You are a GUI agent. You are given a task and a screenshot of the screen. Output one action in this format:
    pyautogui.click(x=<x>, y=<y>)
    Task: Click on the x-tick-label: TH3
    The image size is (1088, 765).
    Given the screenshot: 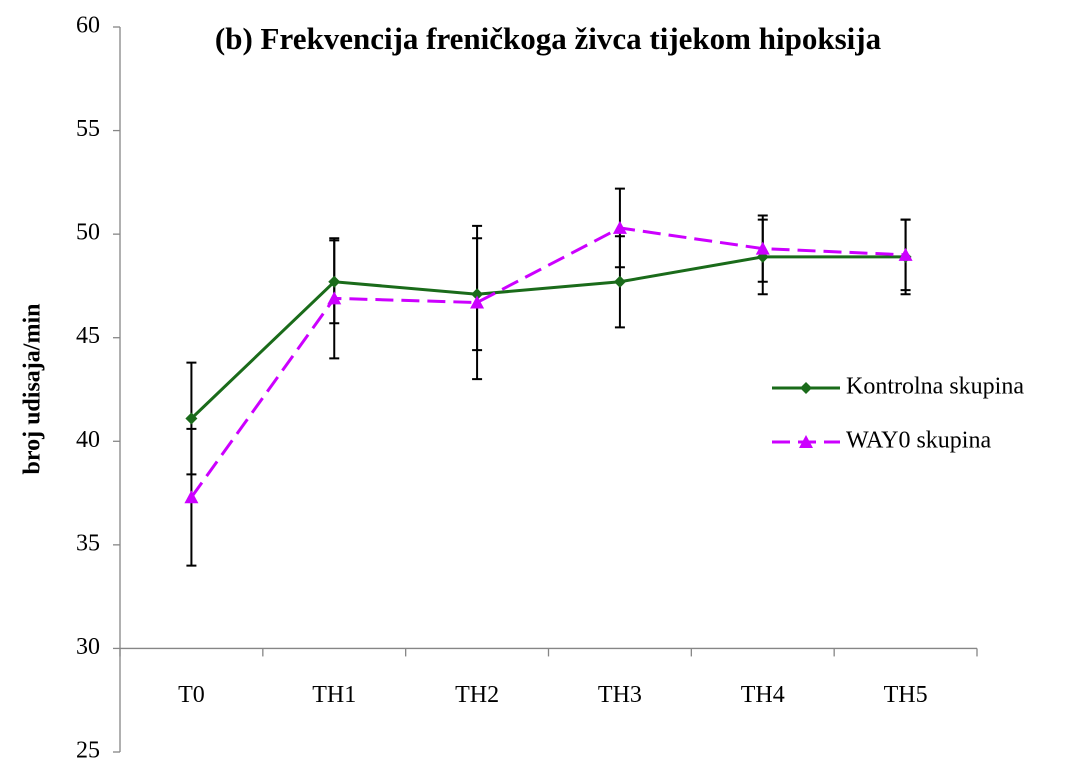 What is the action you would take?
    pyautogui.click(x=620, y=695)
    